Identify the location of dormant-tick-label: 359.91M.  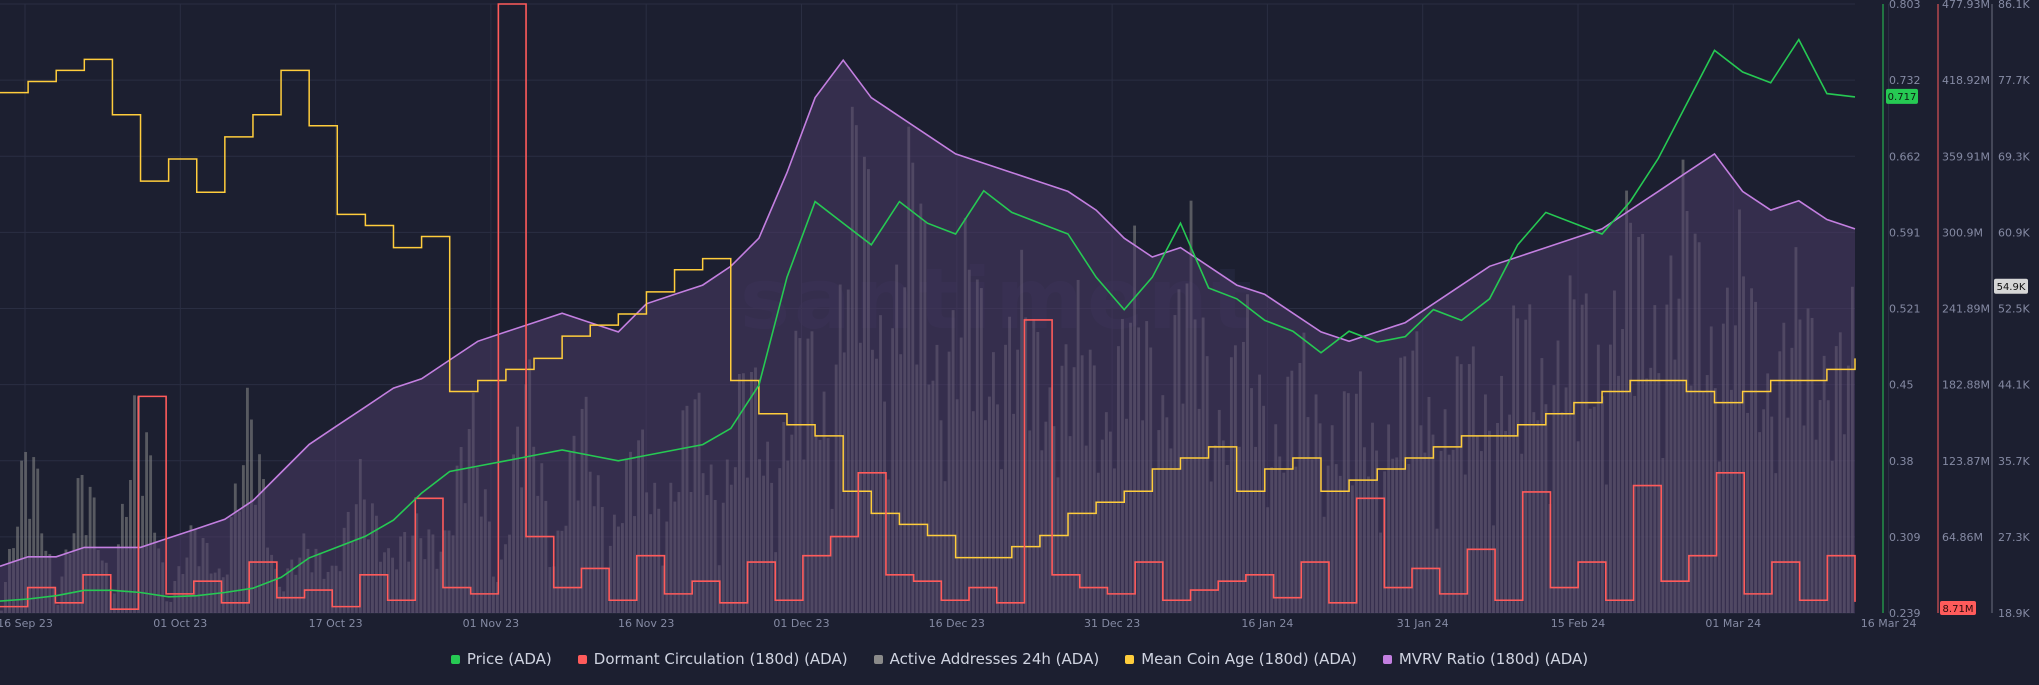
(1966, 156).